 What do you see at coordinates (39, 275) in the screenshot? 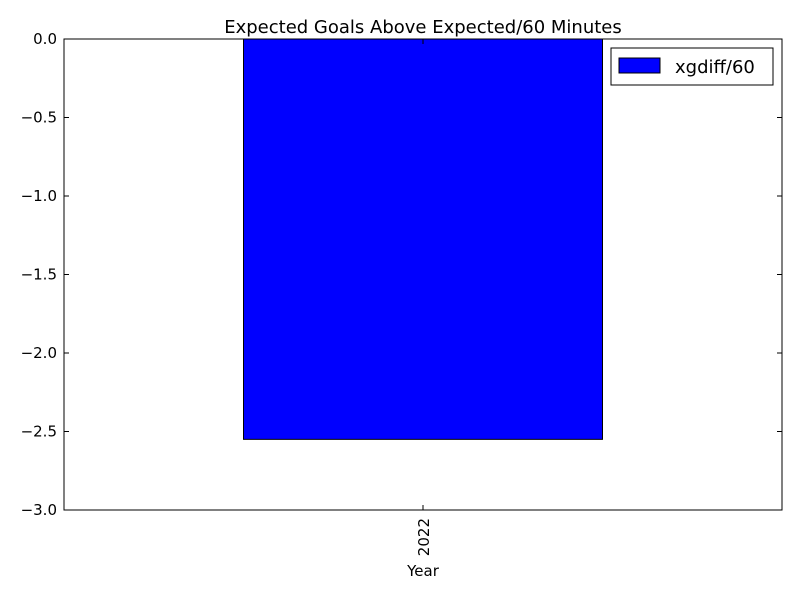
I see `y-tick-label: −1.5` at bounding box center [39, 275].